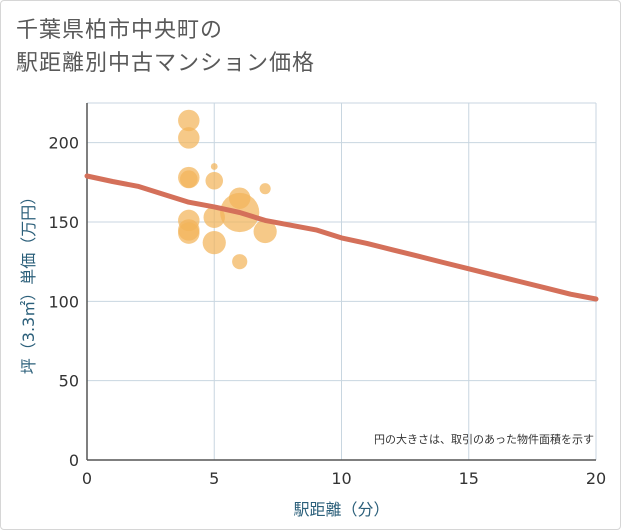 This screenshot has width=621, height=530. I want to click on bubble-size-note: 円の大きさは、取引のあった物件面積を示す, so click(484, 439).